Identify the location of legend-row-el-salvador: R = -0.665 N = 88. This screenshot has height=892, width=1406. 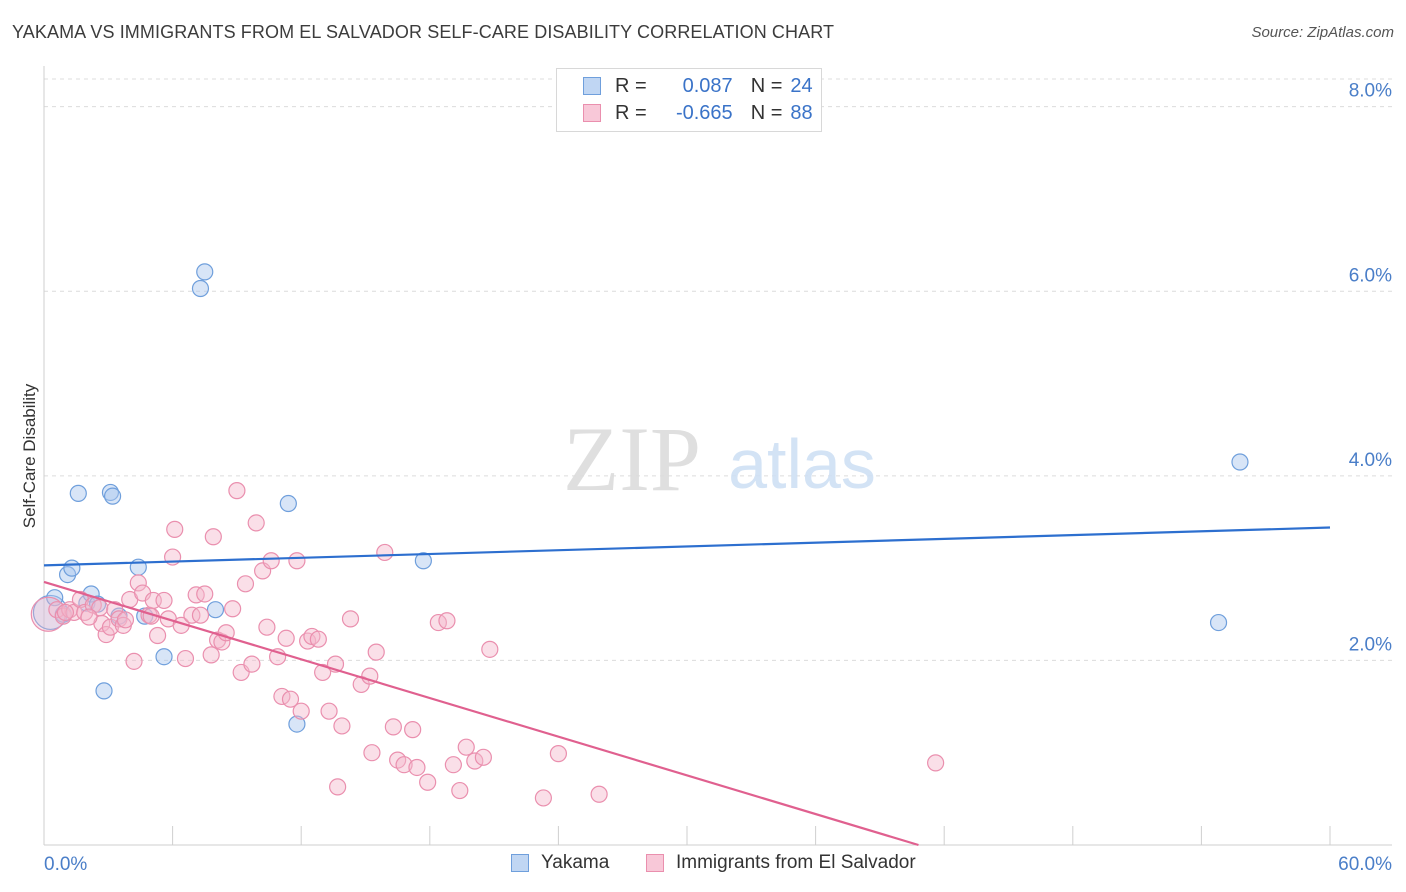
(698, 113).